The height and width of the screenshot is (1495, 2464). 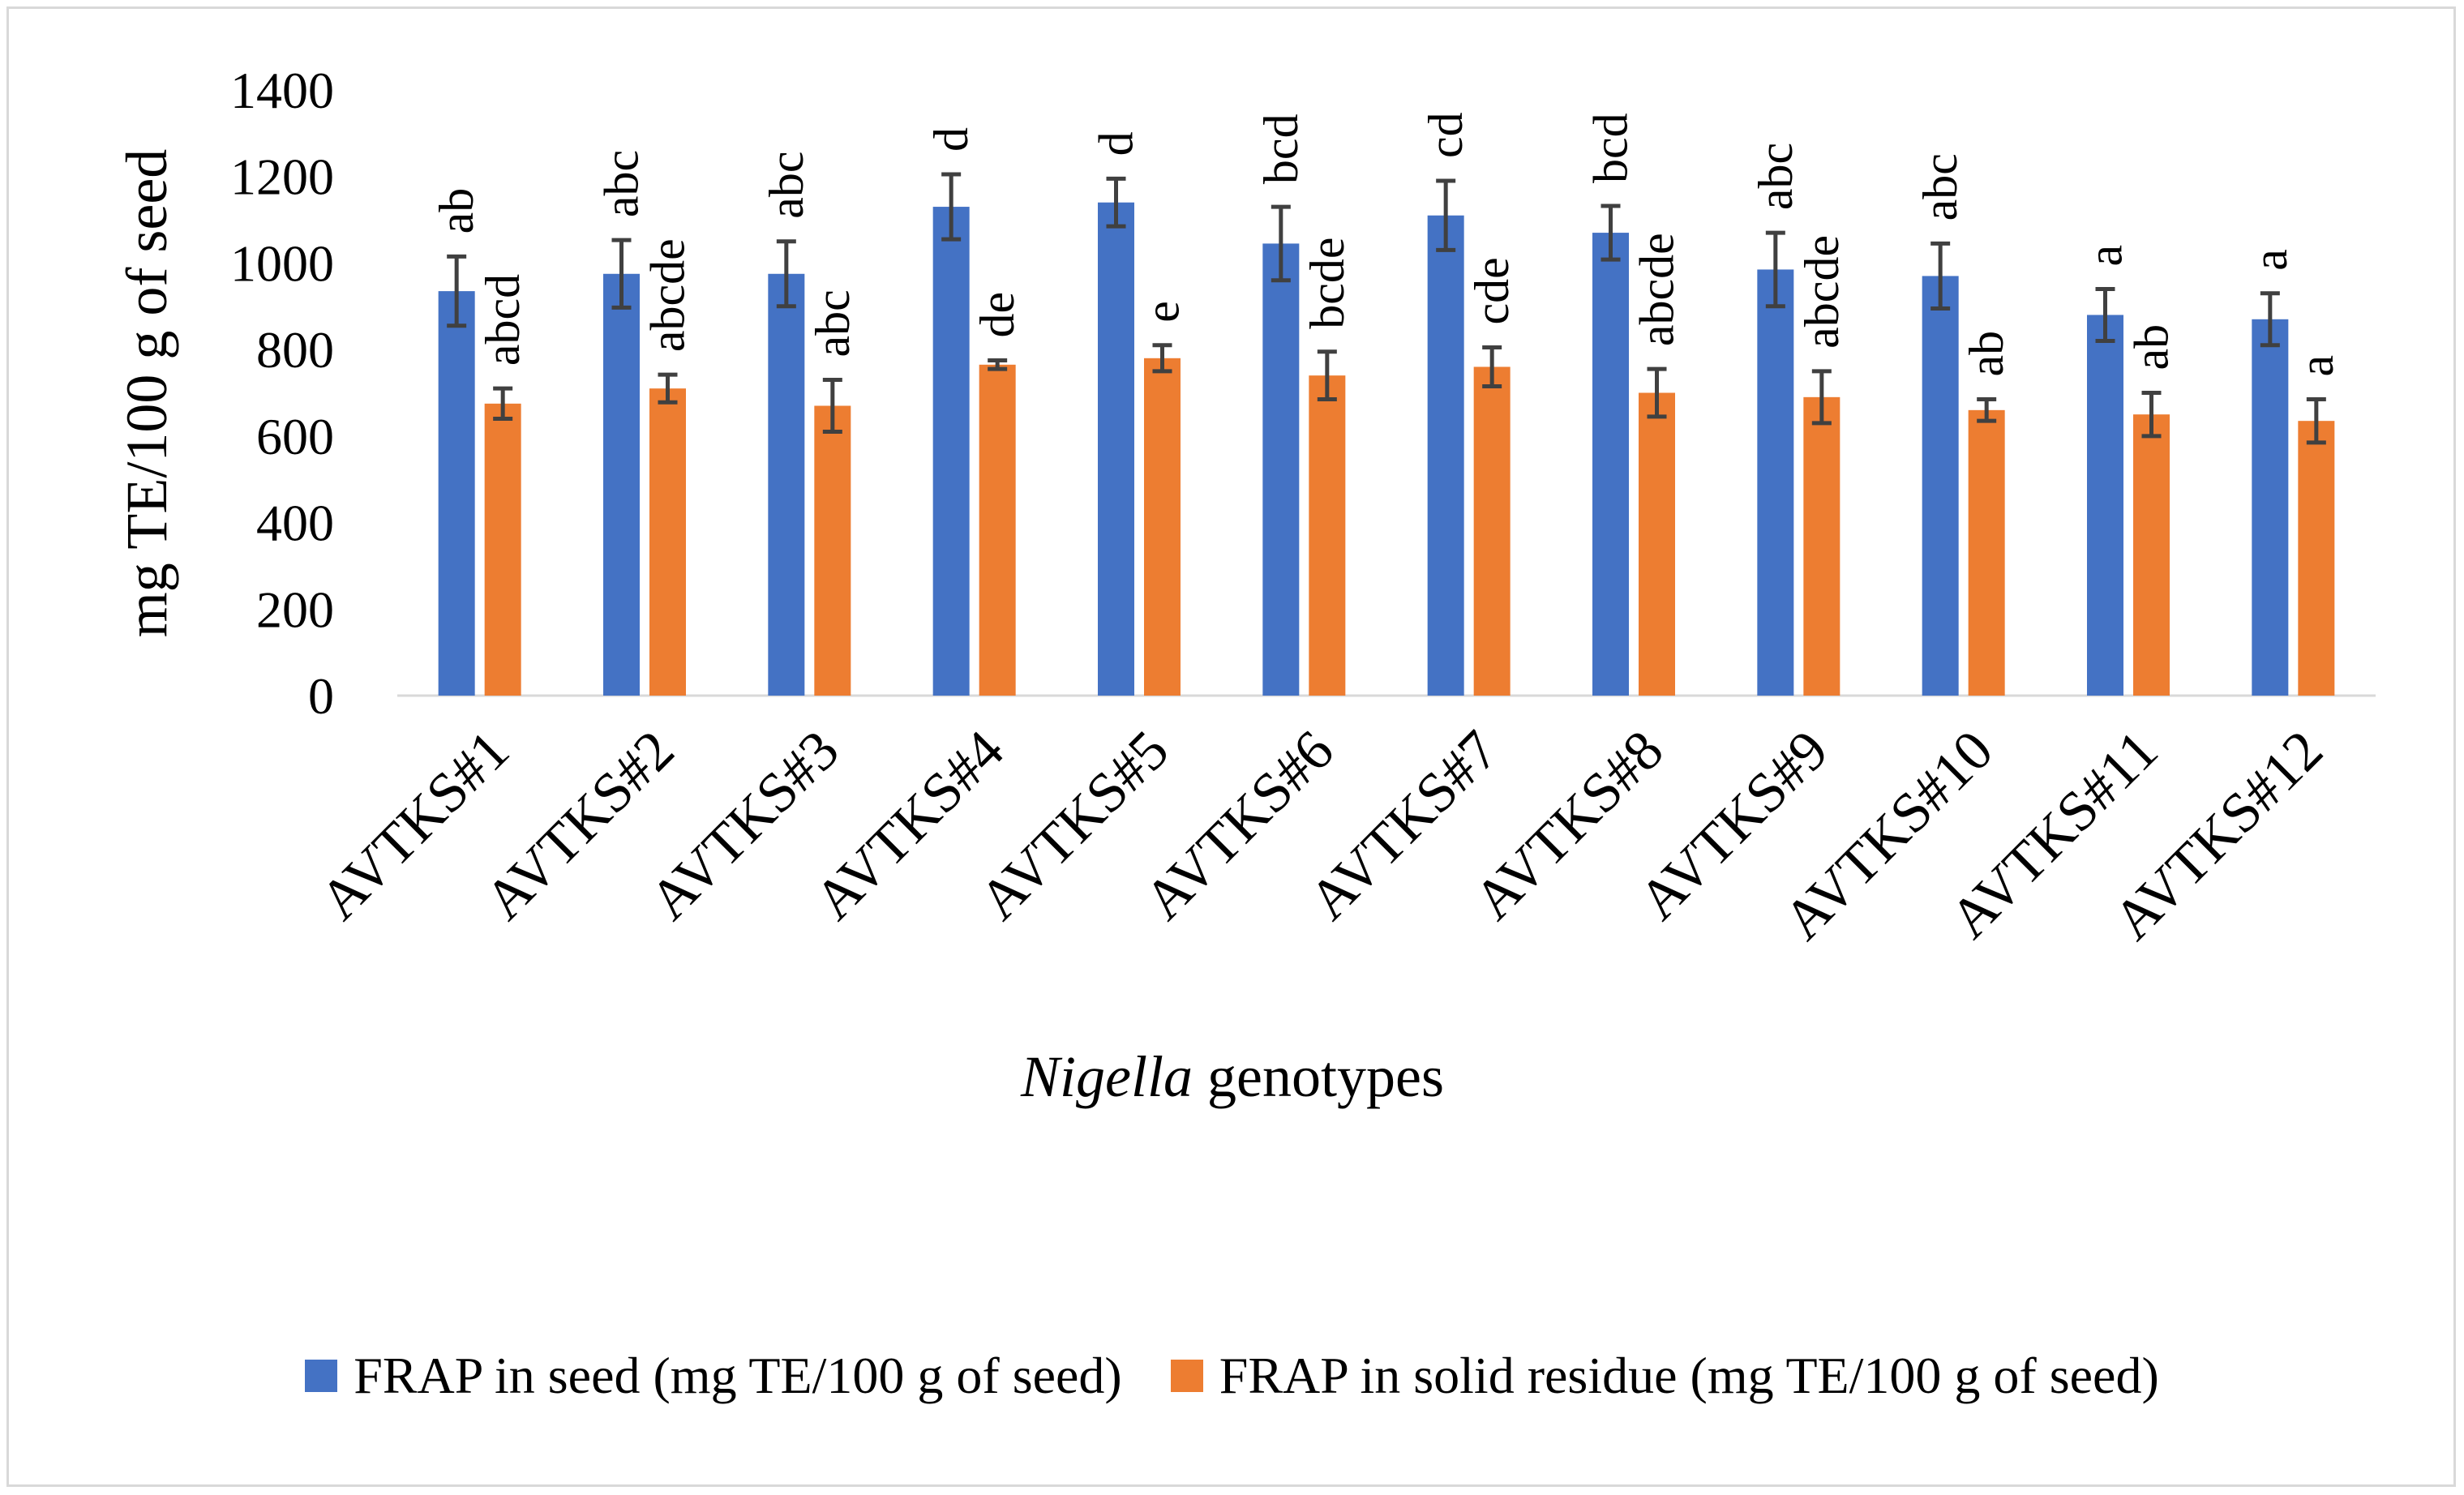 I want to click on x-axis-title: Nigella genotypes, so click(x=1232, y=1076).